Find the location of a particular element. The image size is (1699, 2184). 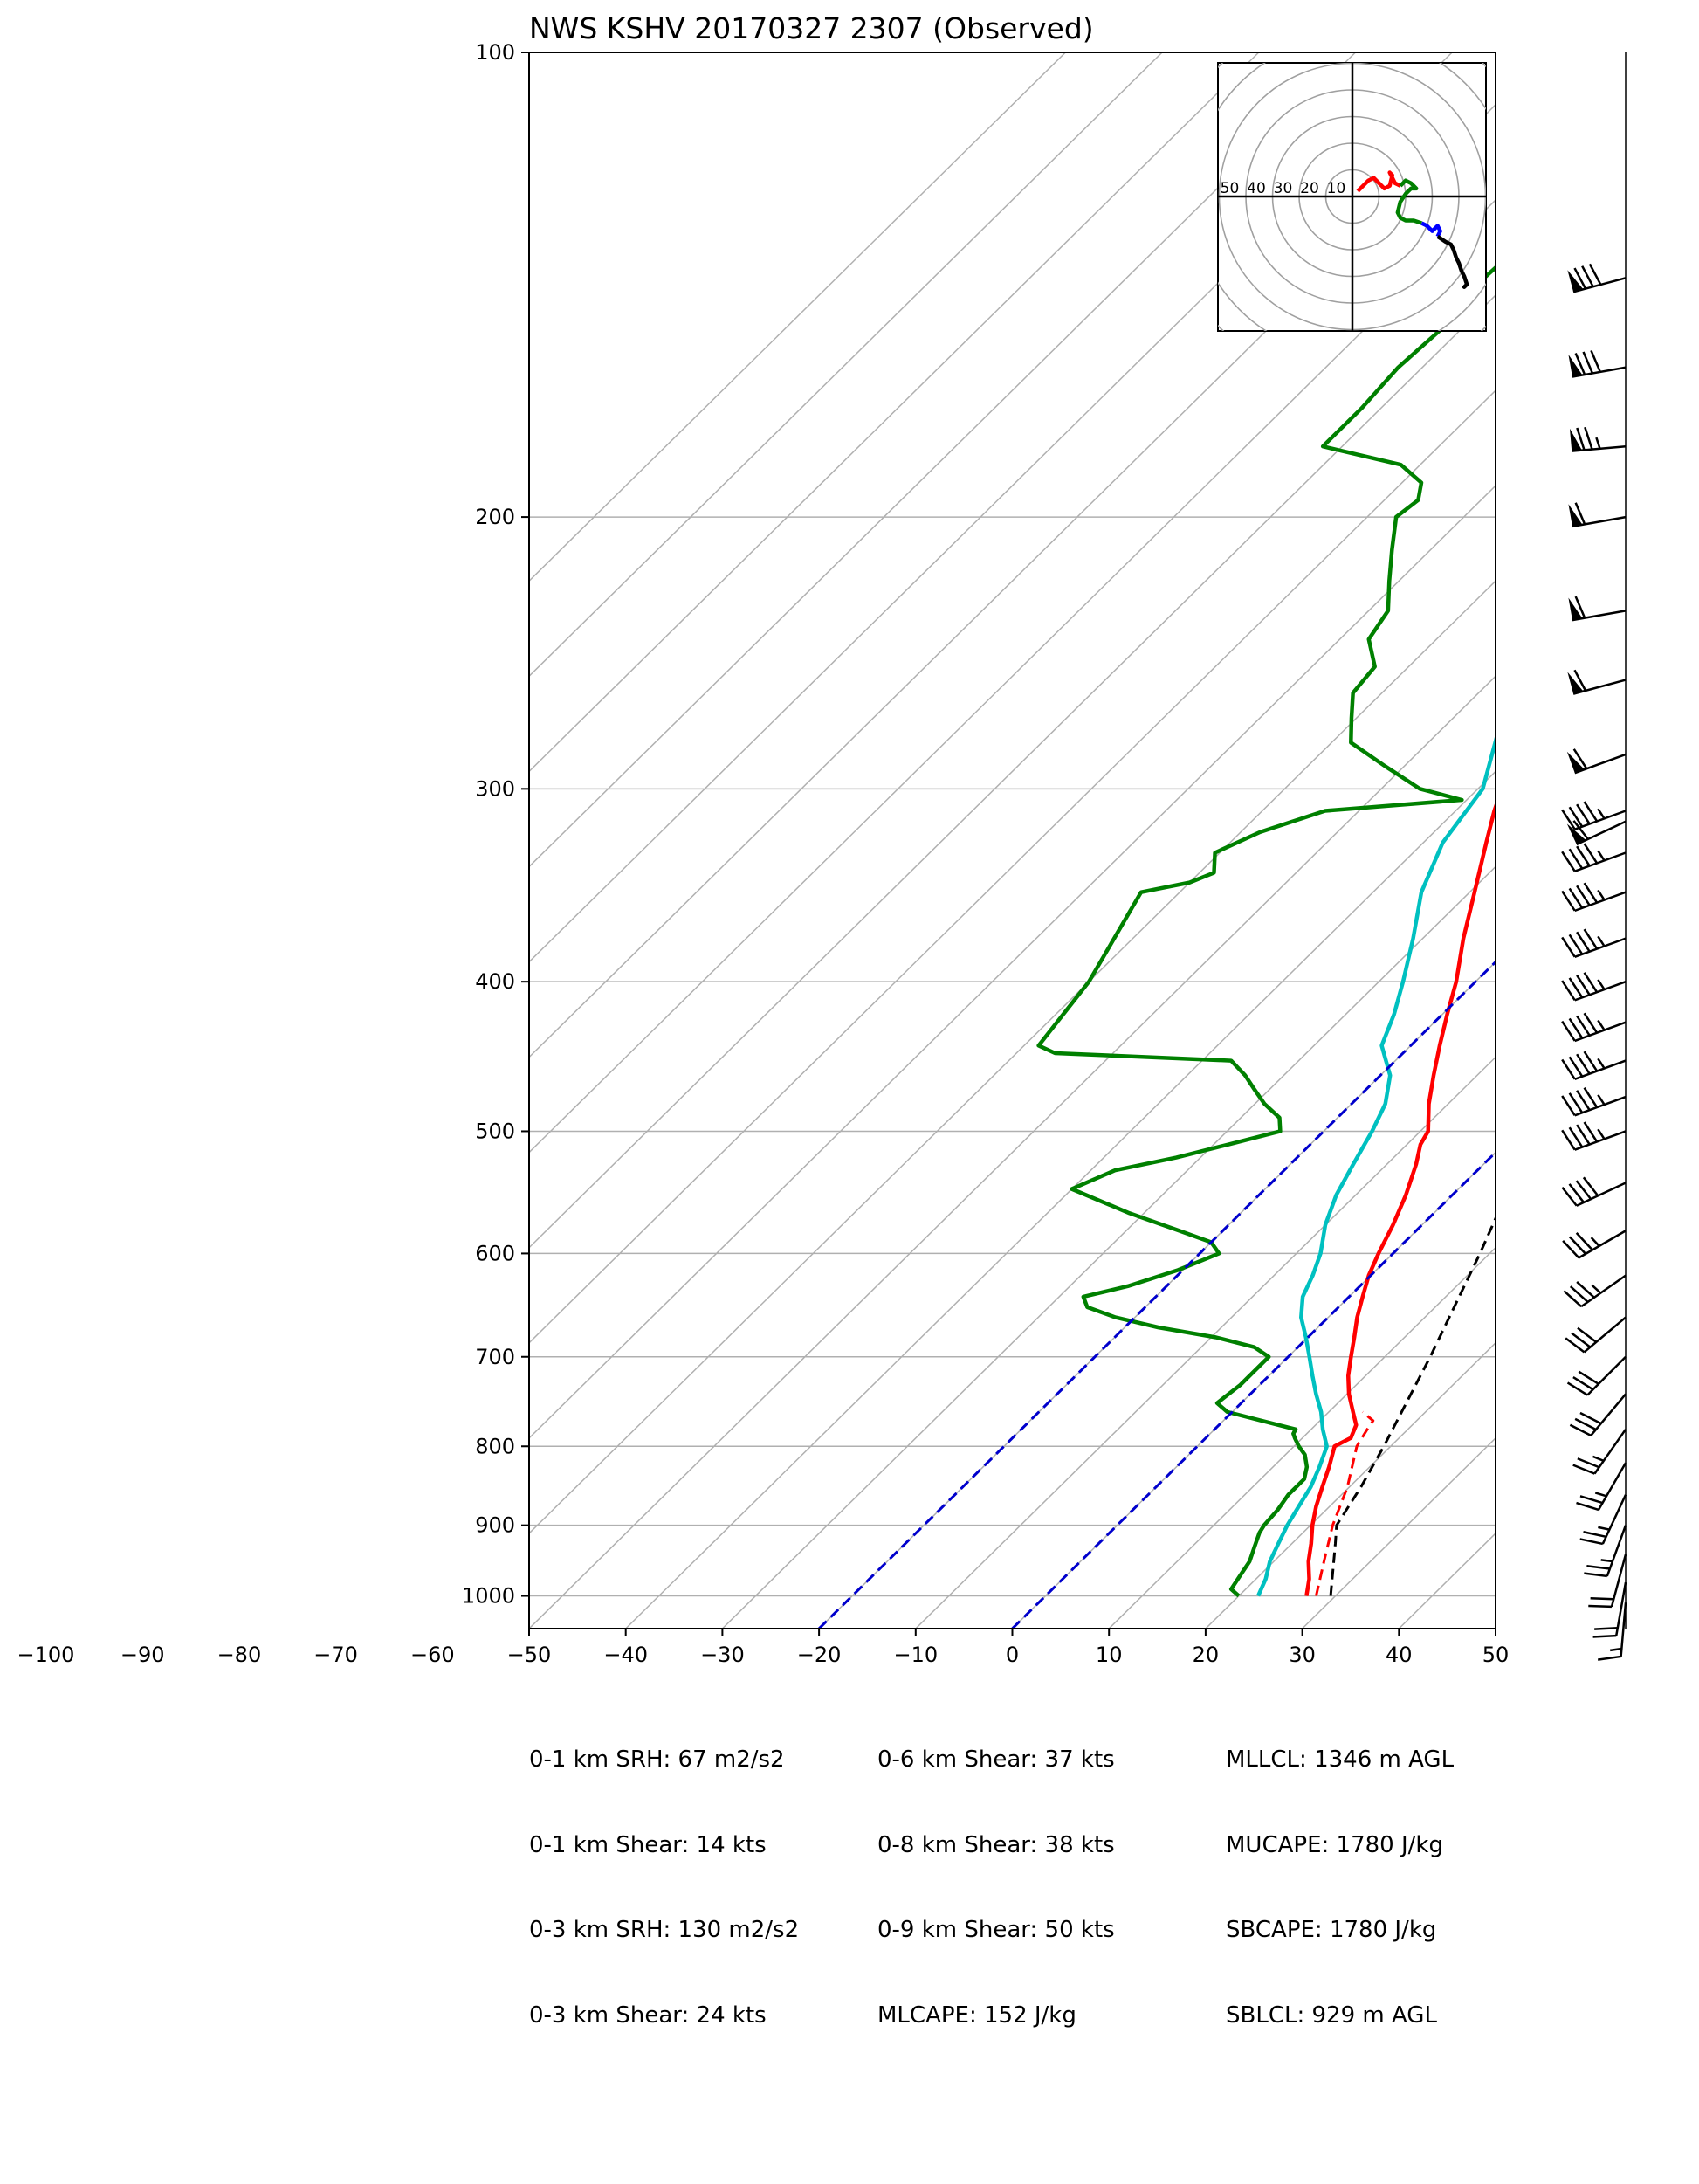

x-tick-label: 50 is located at coordinates (1496, 1655).